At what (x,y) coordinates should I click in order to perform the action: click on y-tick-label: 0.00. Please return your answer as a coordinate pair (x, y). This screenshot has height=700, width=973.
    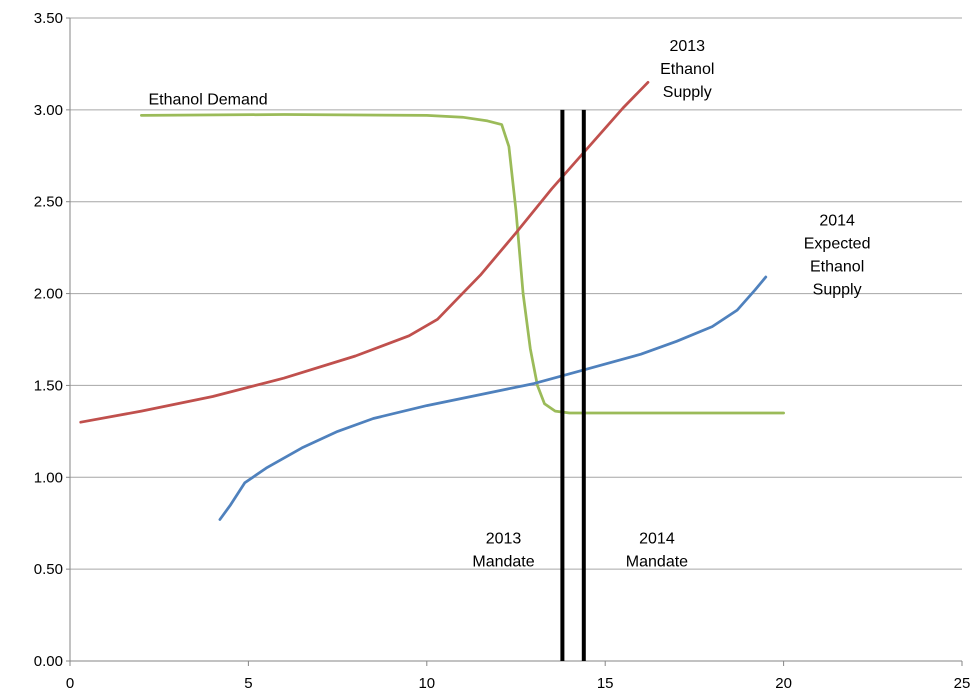
    Looking at the image, I should click on (48, 661).